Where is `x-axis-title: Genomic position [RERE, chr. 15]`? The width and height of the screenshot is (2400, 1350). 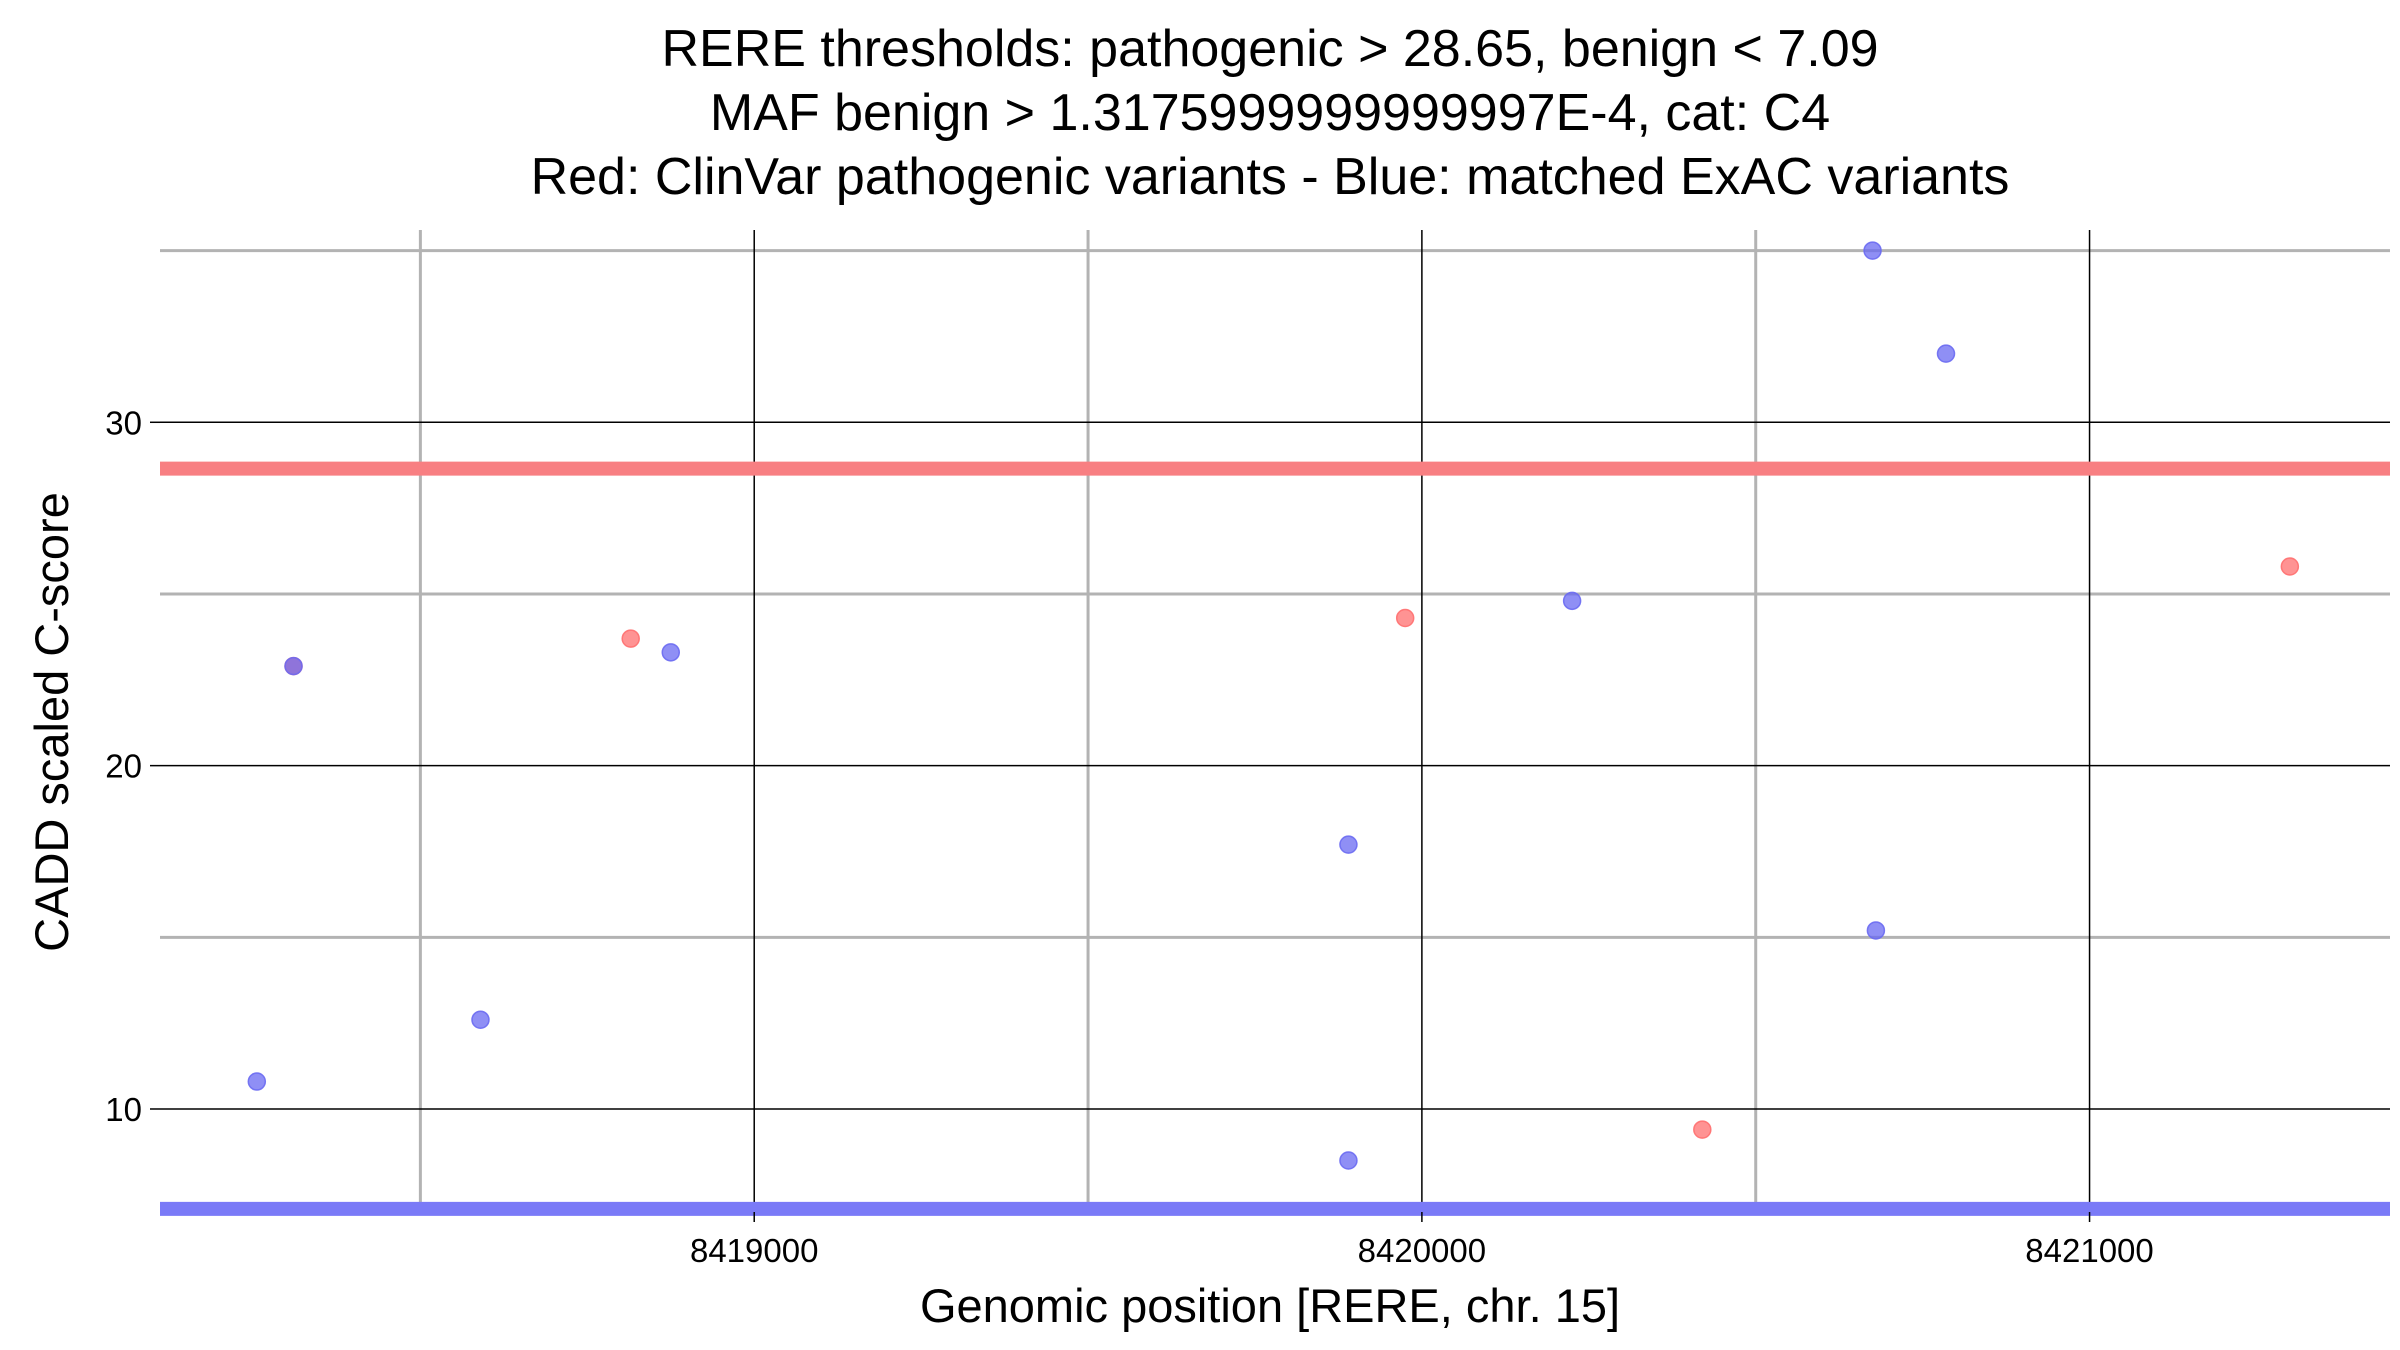 x-axis-title: Genomic position [RERE, chr. 15] is located at coordinates (1270, 1305).